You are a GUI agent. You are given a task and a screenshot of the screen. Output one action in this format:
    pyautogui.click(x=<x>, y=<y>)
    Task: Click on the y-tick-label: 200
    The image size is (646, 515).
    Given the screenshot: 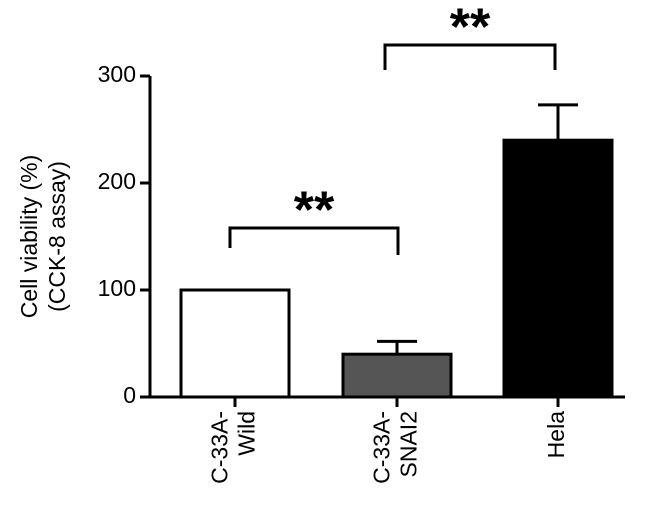 What is the action you would take?
    pyautogui.click(x=117, y=181)
    